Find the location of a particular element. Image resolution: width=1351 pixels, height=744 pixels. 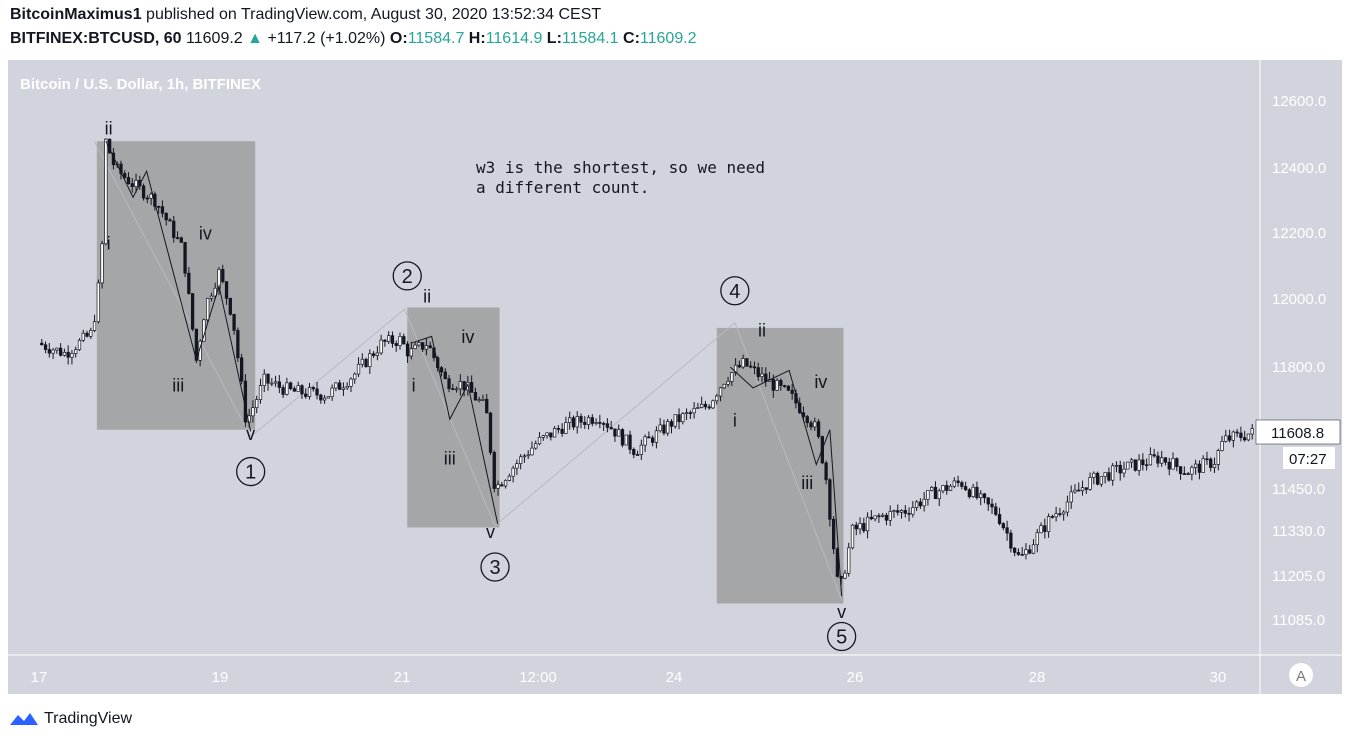

wave-label: v is located at coordinates (250, 434).